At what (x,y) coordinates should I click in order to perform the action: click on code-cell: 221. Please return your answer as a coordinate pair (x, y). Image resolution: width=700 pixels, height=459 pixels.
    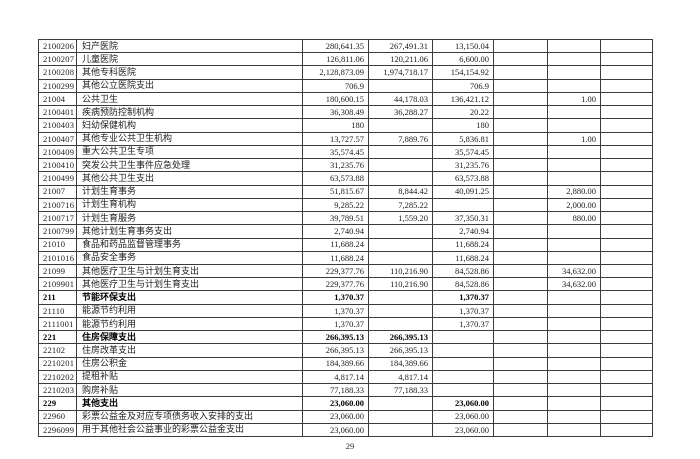
    Looking at the image, I should click on (58, 338).